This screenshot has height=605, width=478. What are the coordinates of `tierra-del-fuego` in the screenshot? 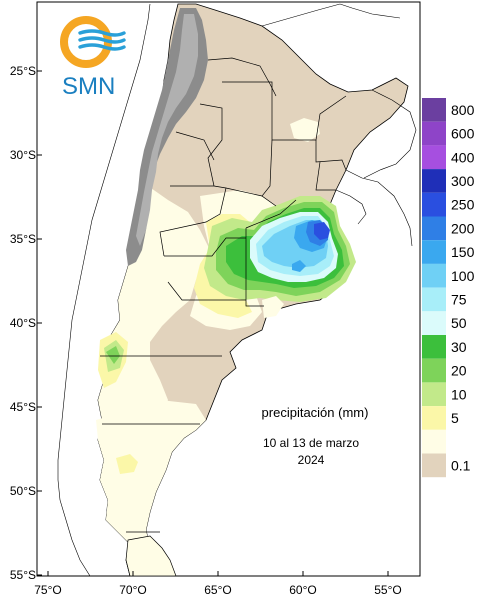 It's located at (151, 555).